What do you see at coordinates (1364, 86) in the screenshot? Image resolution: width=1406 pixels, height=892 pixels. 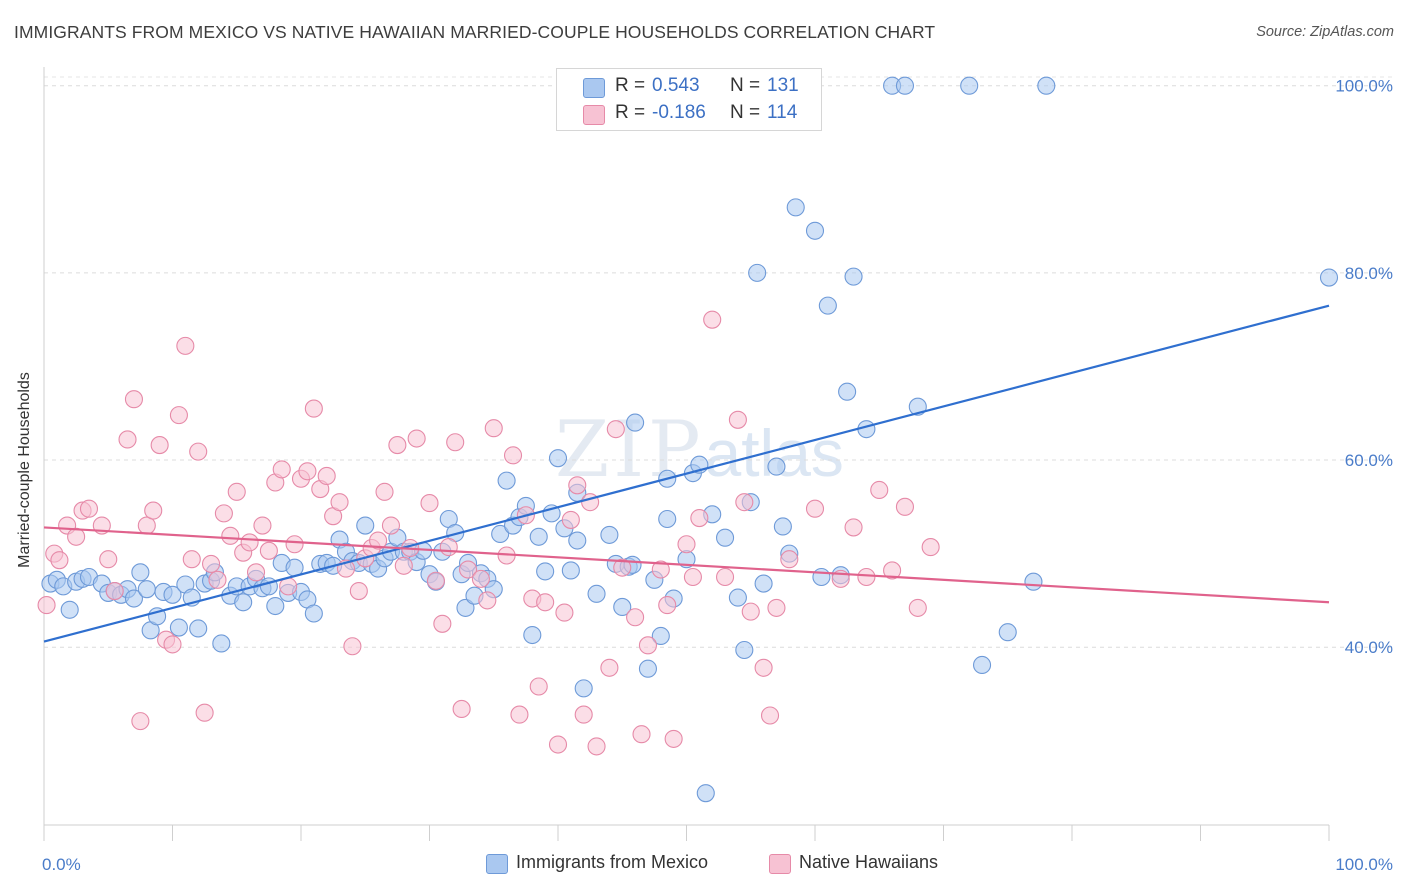 I see `y-tick-label: 100.0%` at bounding box center [1364, 86].